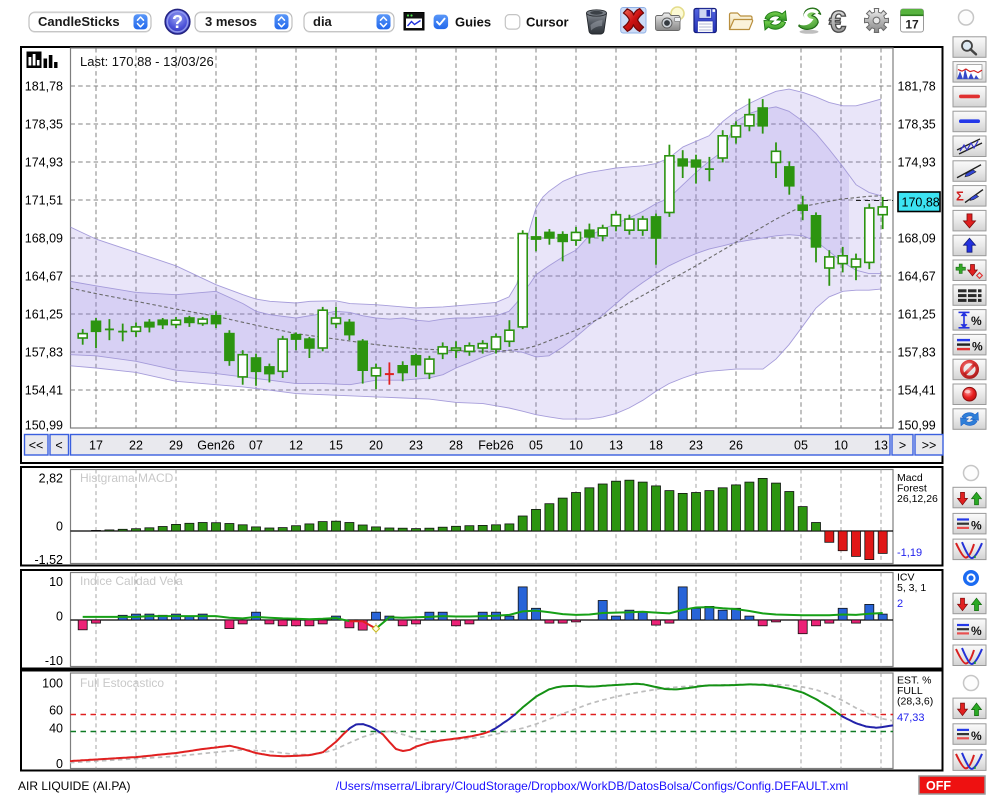  What do you see at coordinates (127, 478) in the screenshot?
I see `svg-text: Histgrama MACD` at bounding box center [127, 478].